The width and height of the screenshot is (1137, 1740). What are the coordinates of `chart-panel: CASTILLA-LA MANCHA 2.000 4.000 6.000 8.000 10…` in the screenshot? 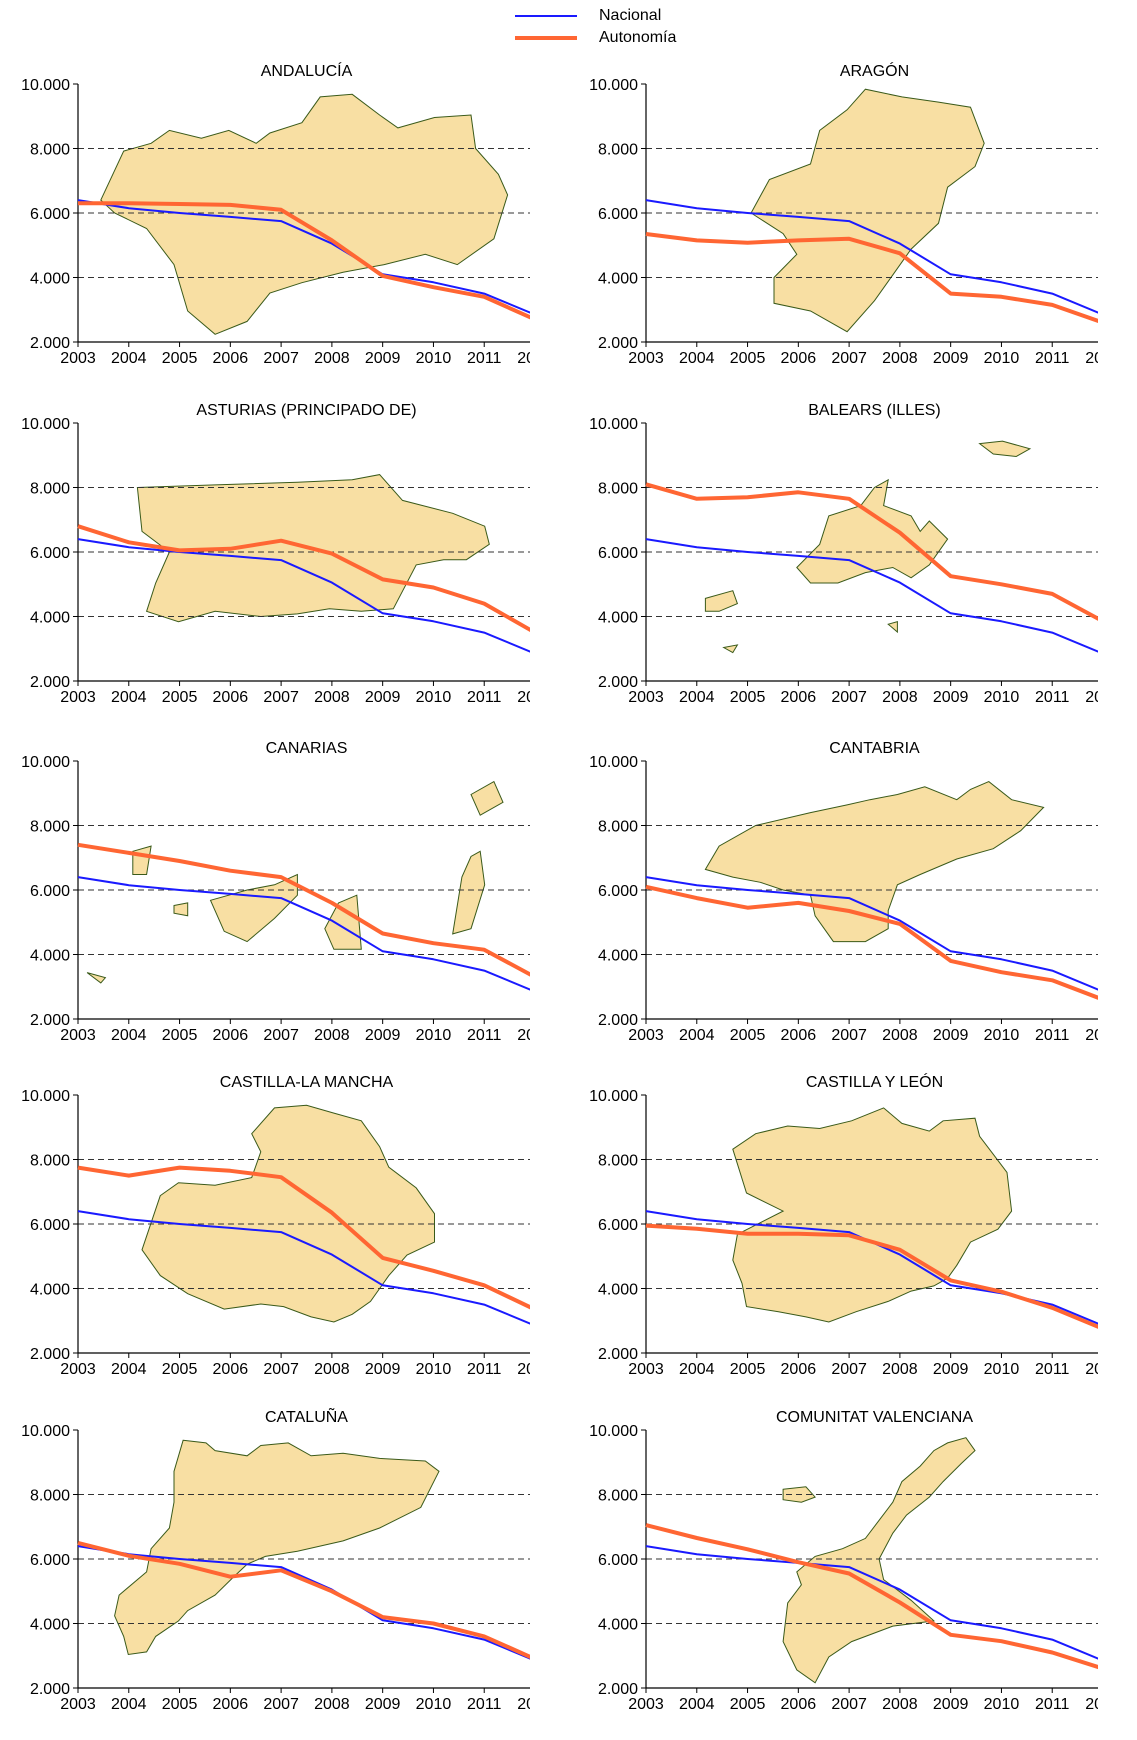 It's located at (275, 1226).